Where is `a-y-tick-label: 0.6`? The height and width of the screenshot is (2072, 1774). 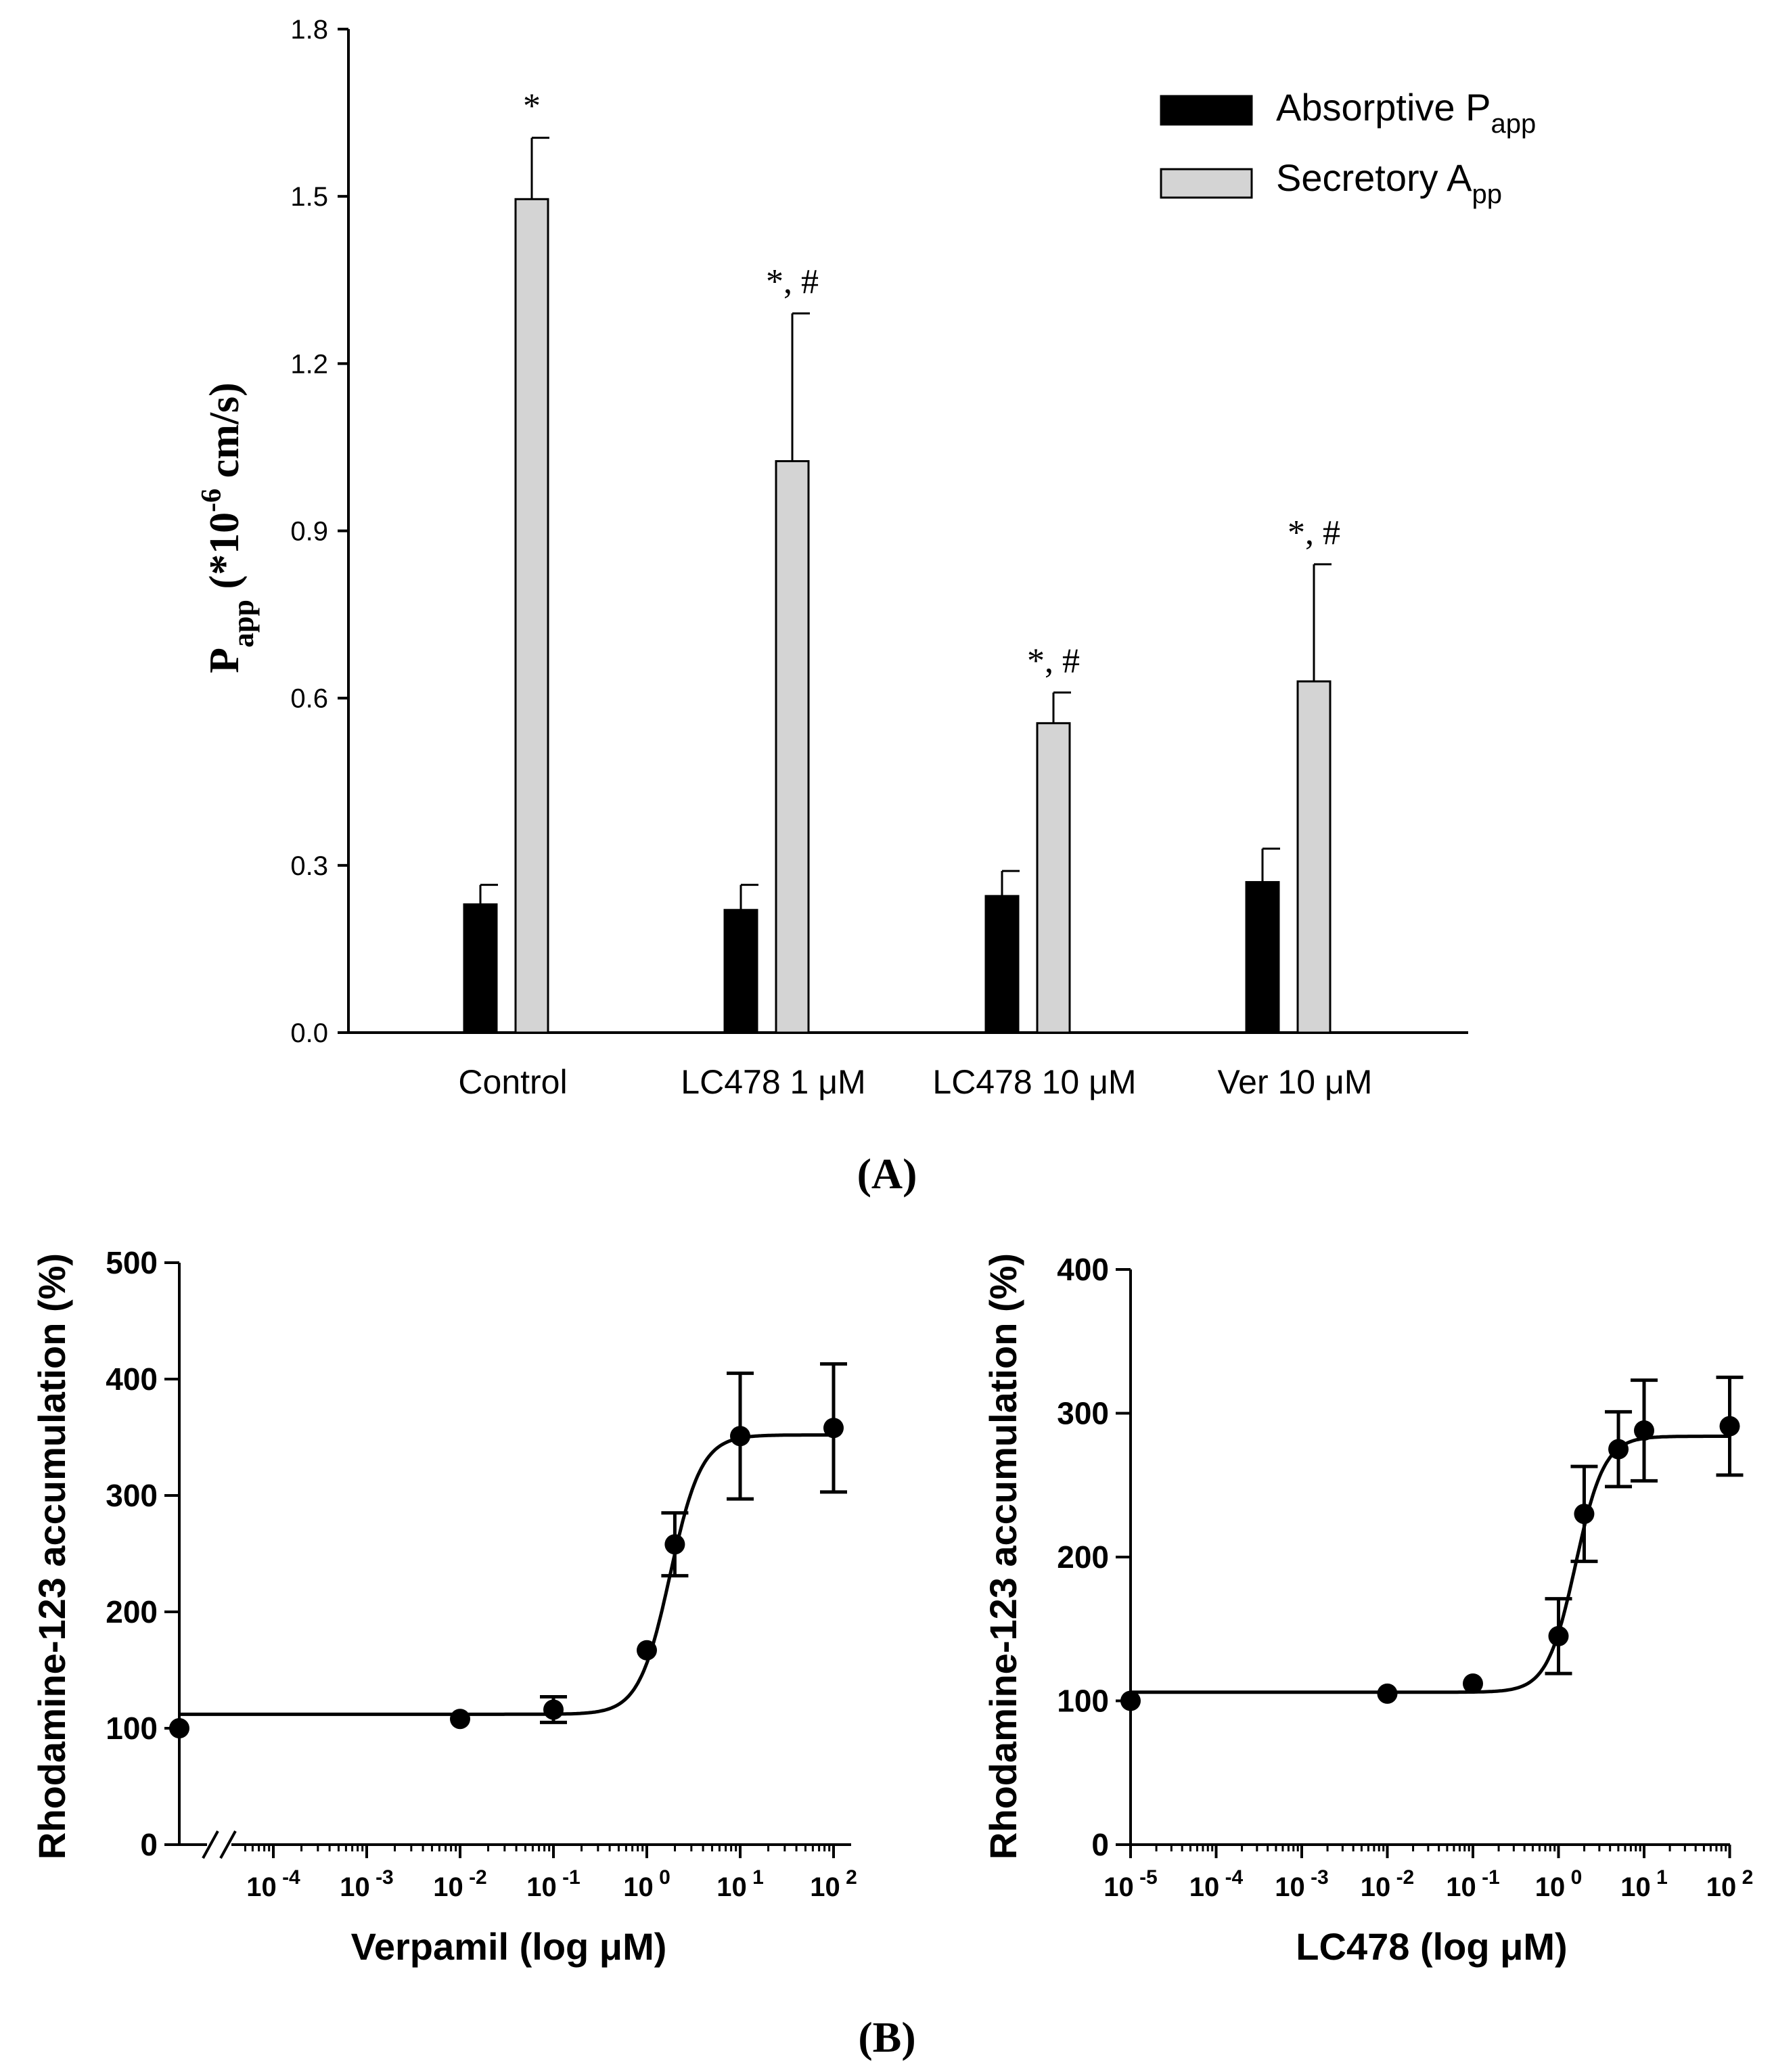 a-y-tick-label: 0.6 is located at coordinates (309, 699).